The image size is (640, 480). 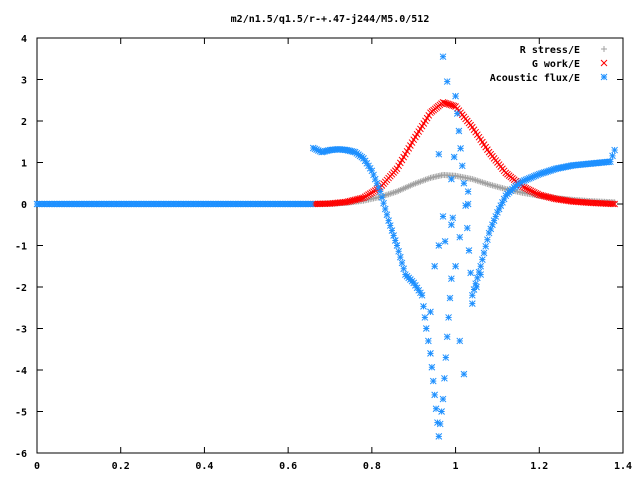 What do you see at coordinates (535, 78) in the screenshot?
I see `legend-label: Acoustic flux/E` at bounding box center [535, 78].